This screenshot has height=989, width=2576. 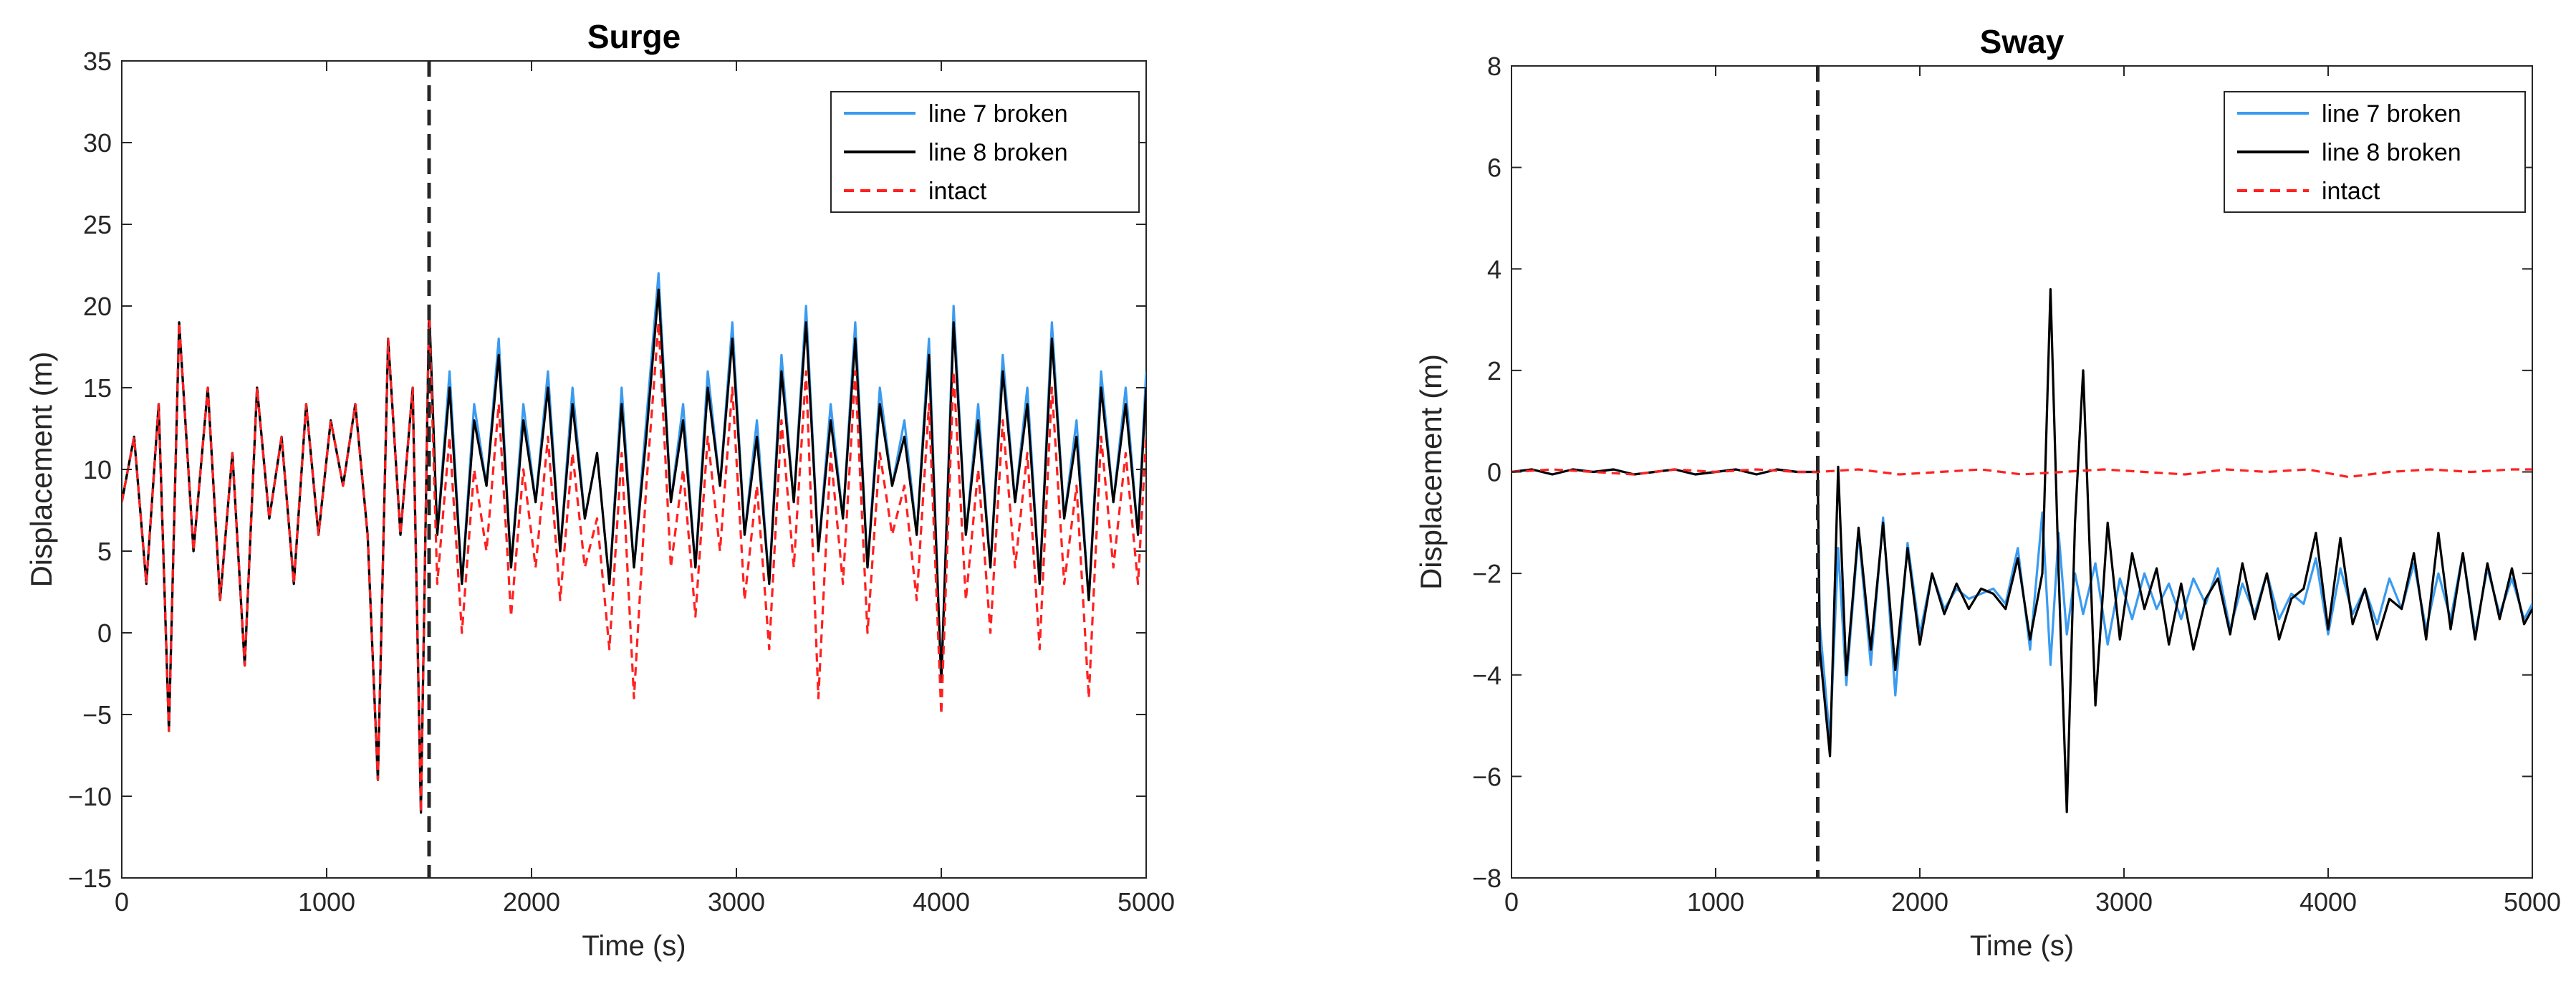 What do you see at coordinates (97, 469) in the screenshot?
I see `y-tick-label: 10` at bounding box center [97, 469].